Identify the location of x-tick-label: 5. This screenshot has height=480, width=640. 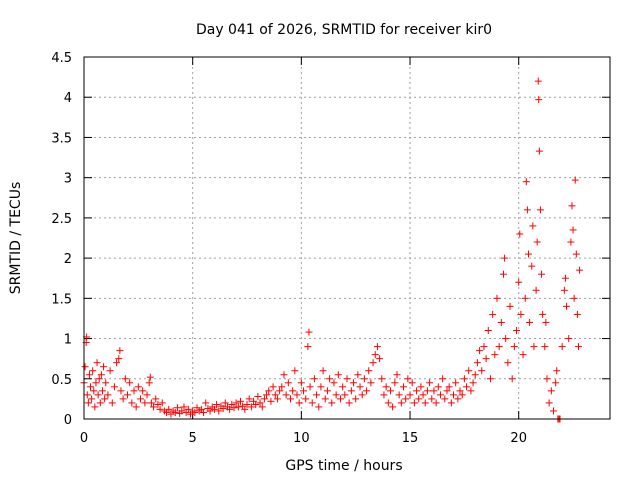
(193, 438).